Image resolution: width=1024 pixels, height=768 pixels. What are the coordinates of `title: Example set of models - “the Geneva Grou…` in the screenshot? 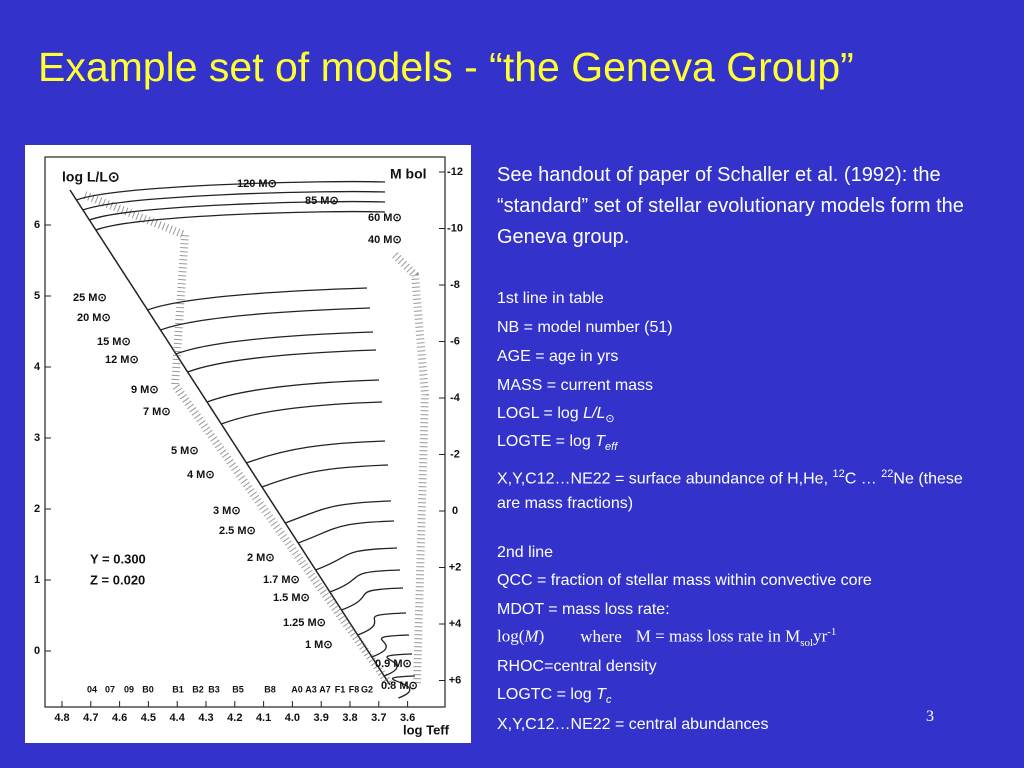 It's located at (446, 67).